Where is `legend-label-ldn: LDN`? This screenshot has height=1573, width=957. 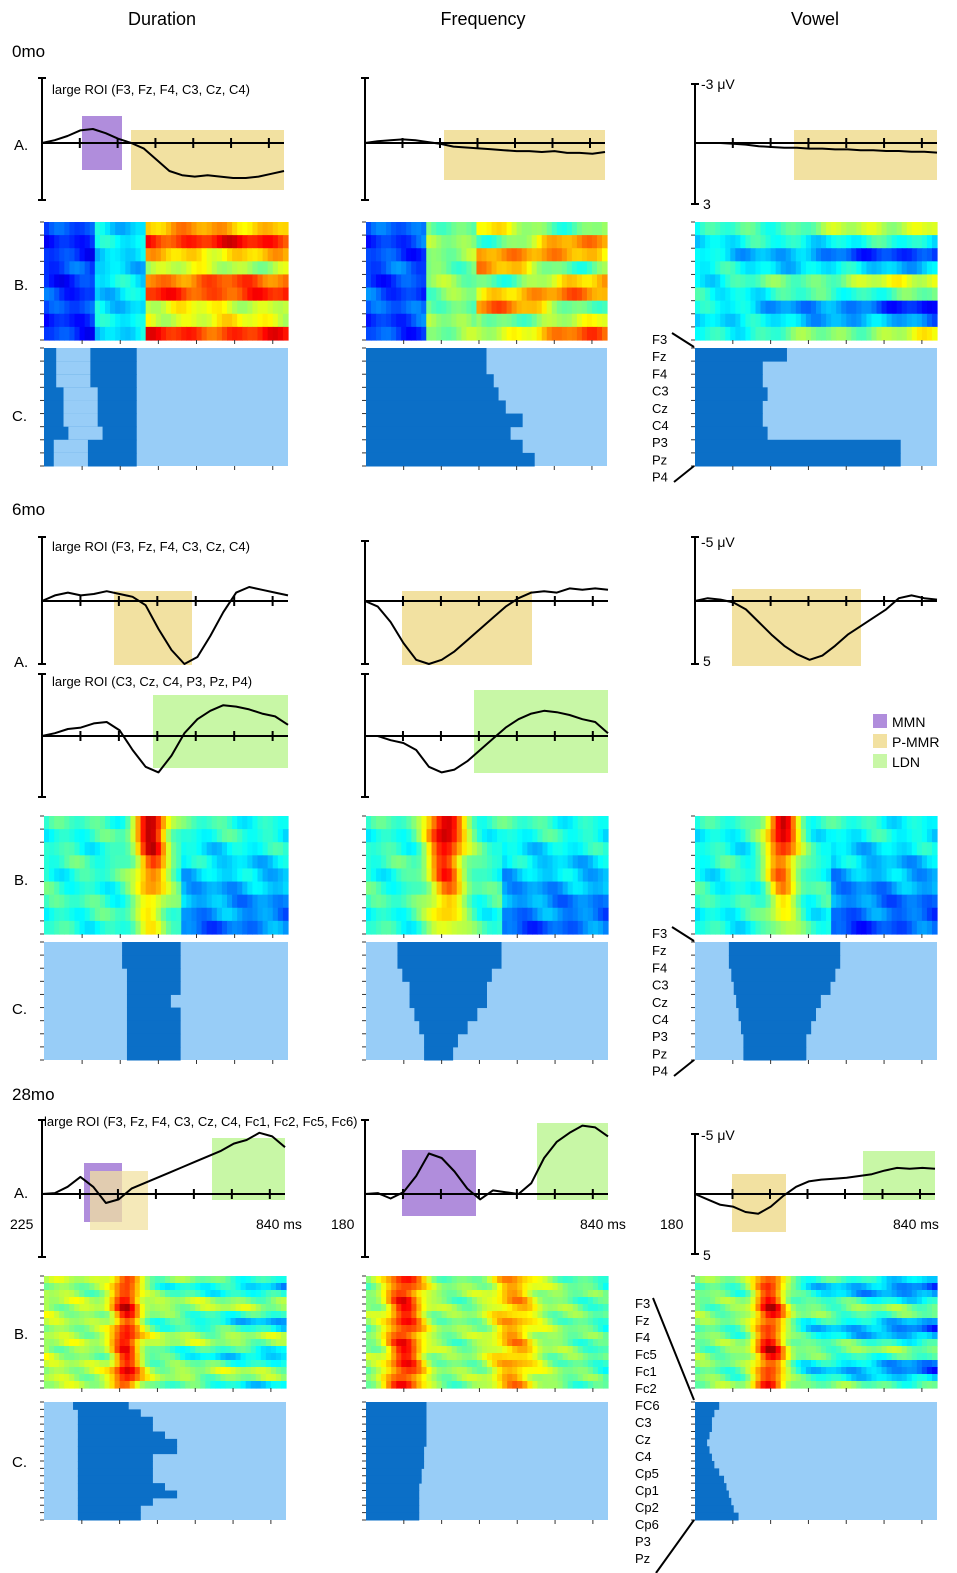 legend-label-ldn: LDN is located at coordinates (906, 762).